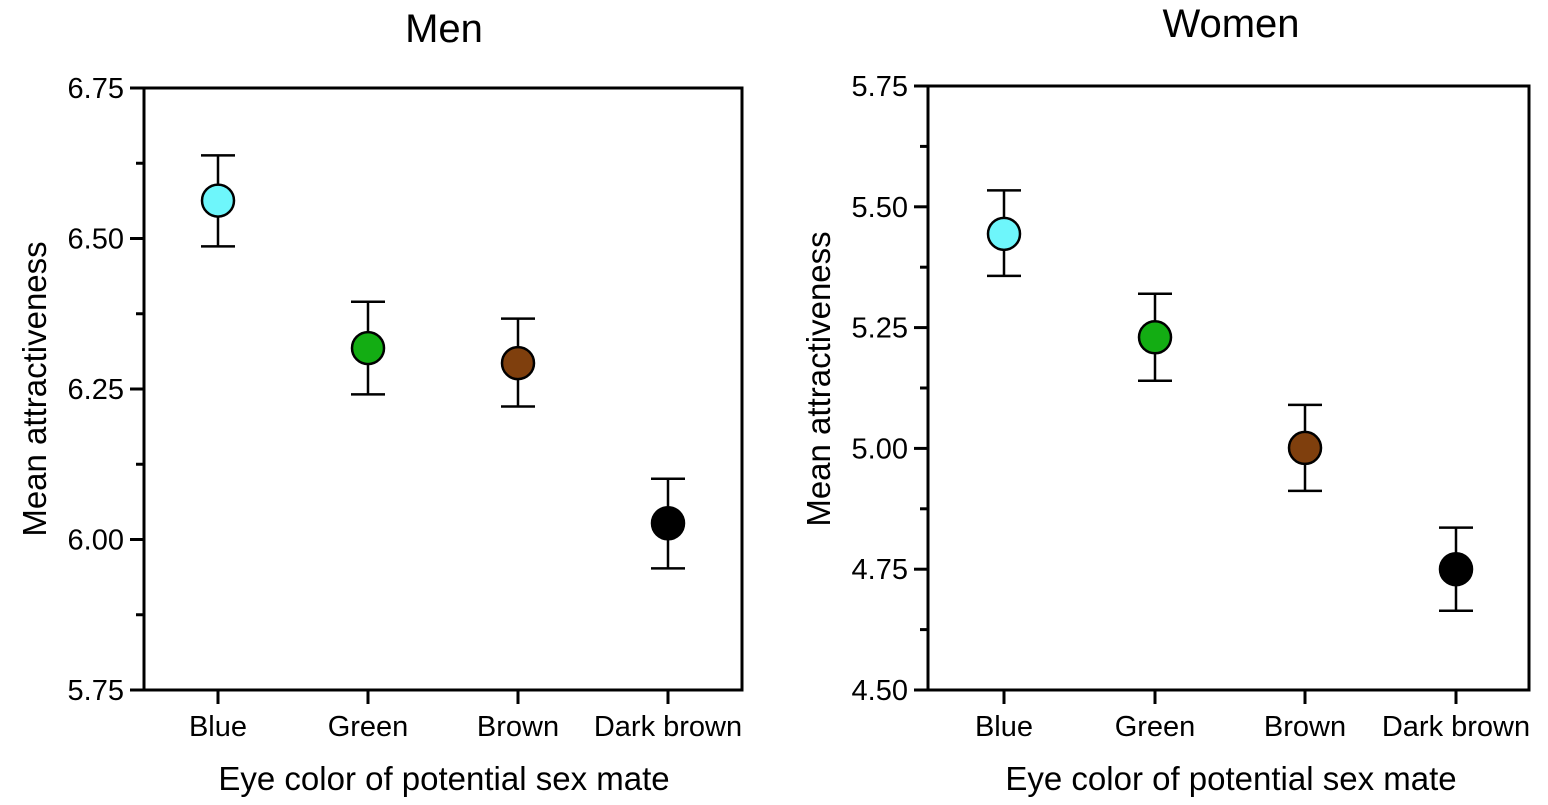 Image resolution: width=1548 pixels, height=805 pixels. I want to click on women-point-brown, so click(1305, 448).